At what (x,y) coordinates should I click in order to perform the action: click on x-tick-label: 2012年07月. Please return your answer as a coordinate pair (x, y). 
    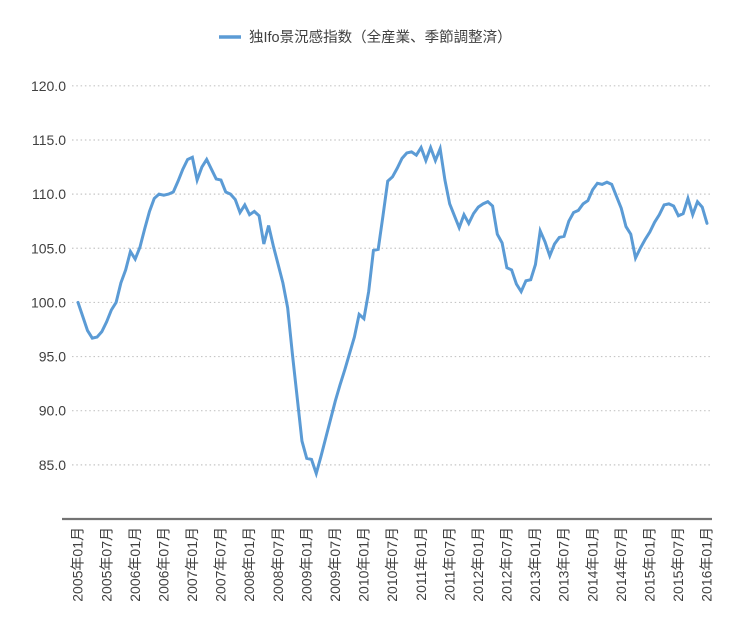
    Looking at the image, I should click on (507, 564).